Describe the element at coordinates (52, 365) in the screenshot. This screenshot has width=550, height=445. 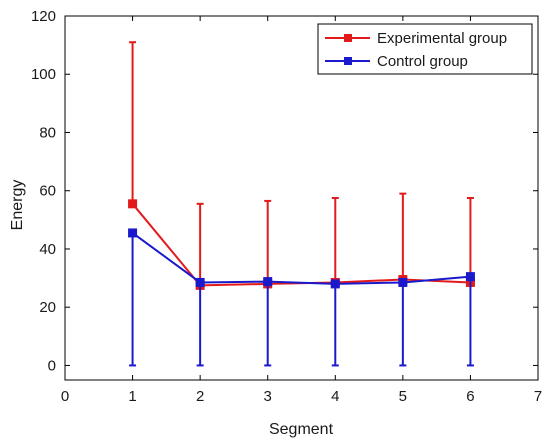
I see `y-tick-label: 0` at that location.